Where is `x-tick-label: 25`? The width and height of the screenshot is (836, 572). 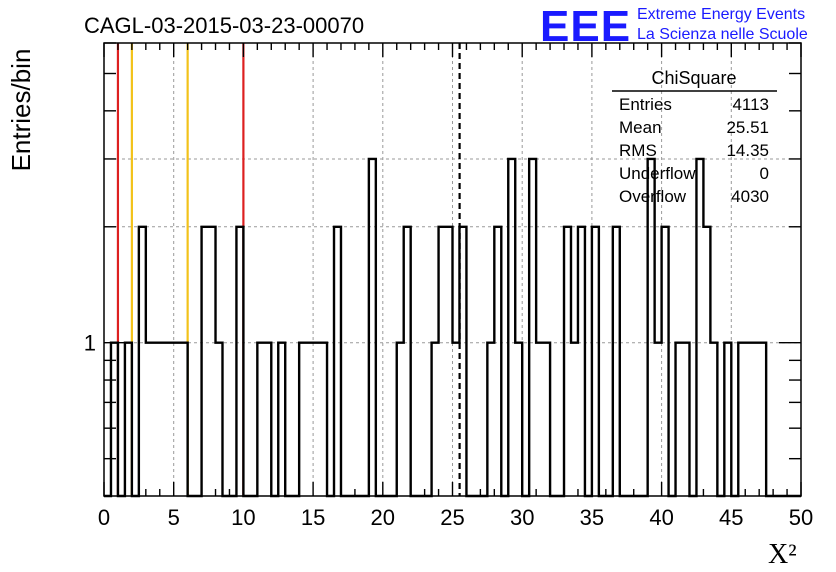
x-tick-label: 25 is located at coordinates (452, 517).